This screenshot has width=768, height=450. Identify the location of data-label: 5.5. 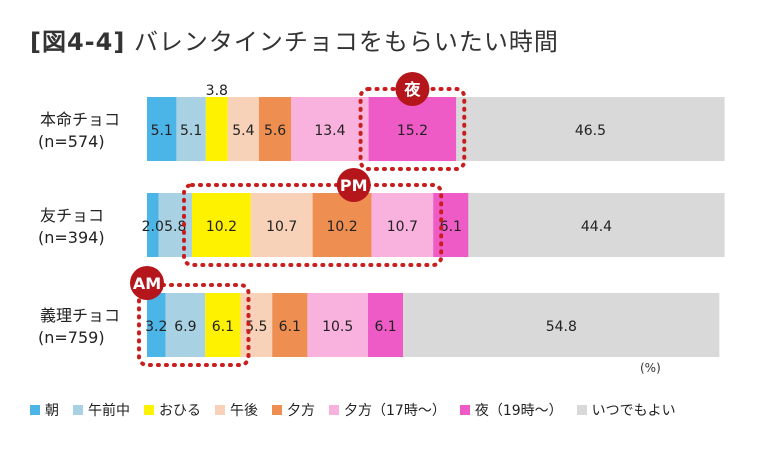
(256, 327).